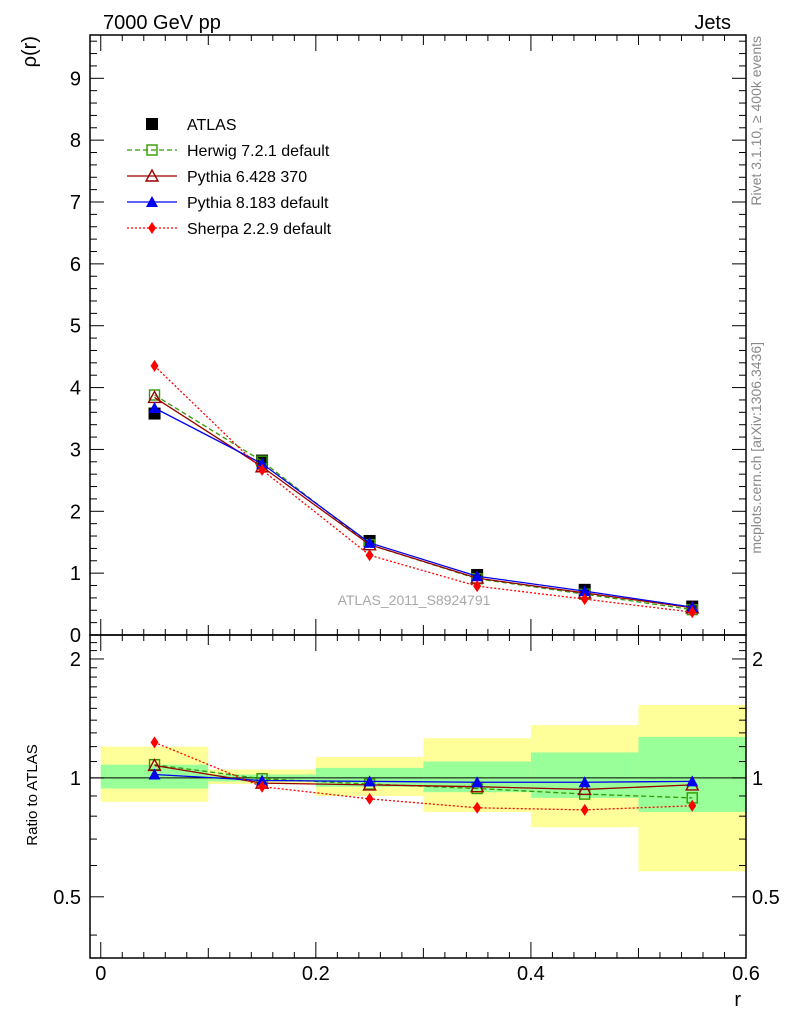 The height and width of the screenshot is (1024, 786). I want to click on main-y-tick-label: 0, so click(75, 636).